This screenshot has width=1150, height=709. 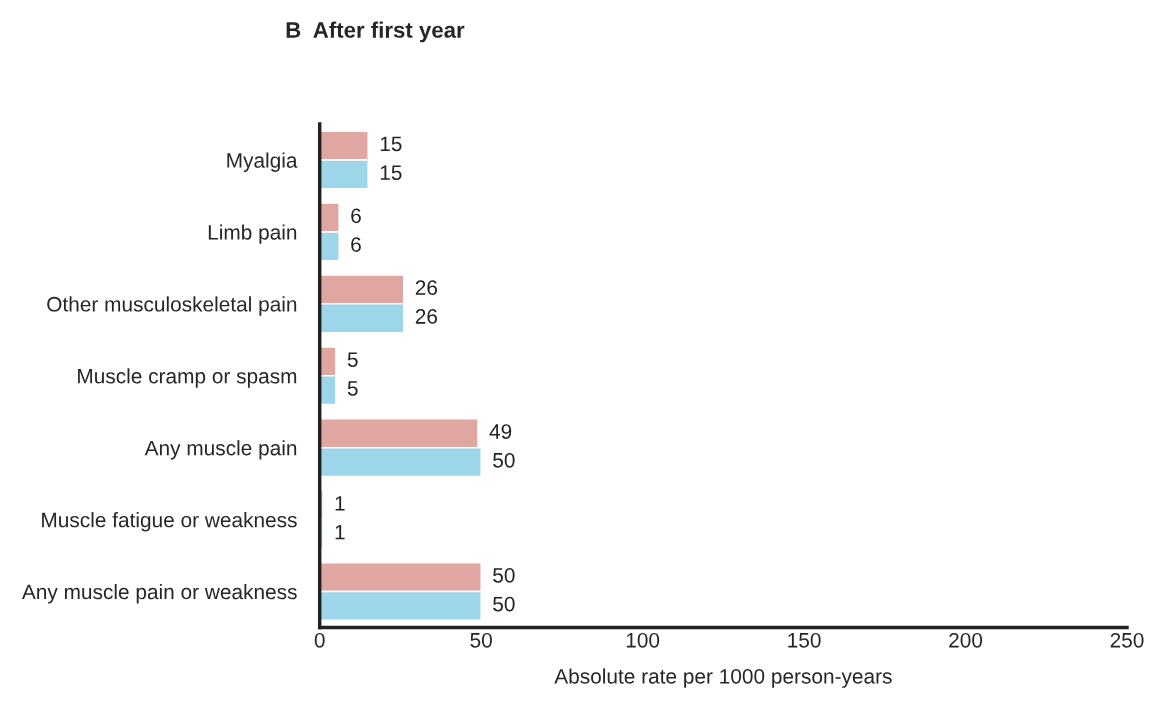 I want to click on chart-title: B After first year, so click(x=375, y=32).